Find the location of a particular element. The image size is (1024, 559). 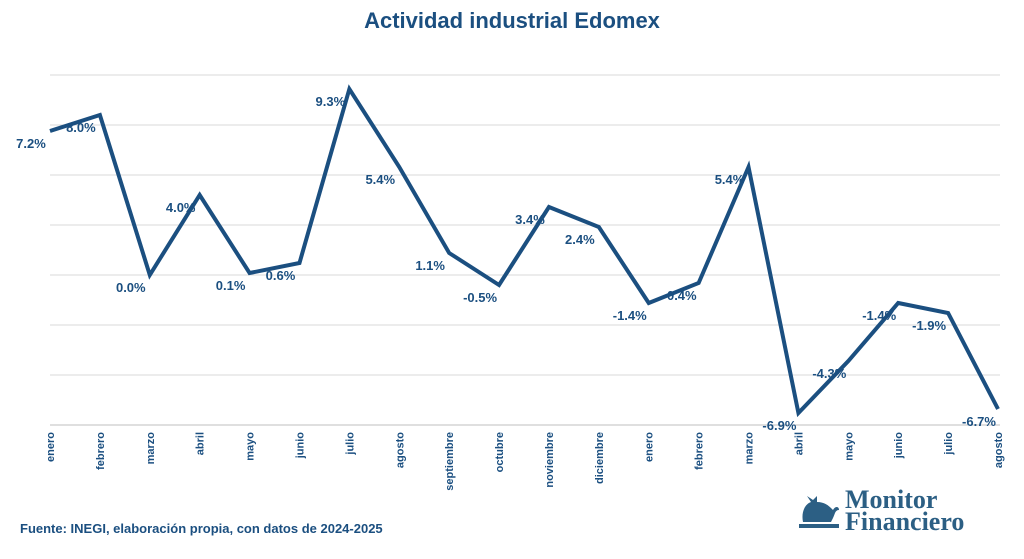

data-label: 3.4% is located at coordinates (530, 219).